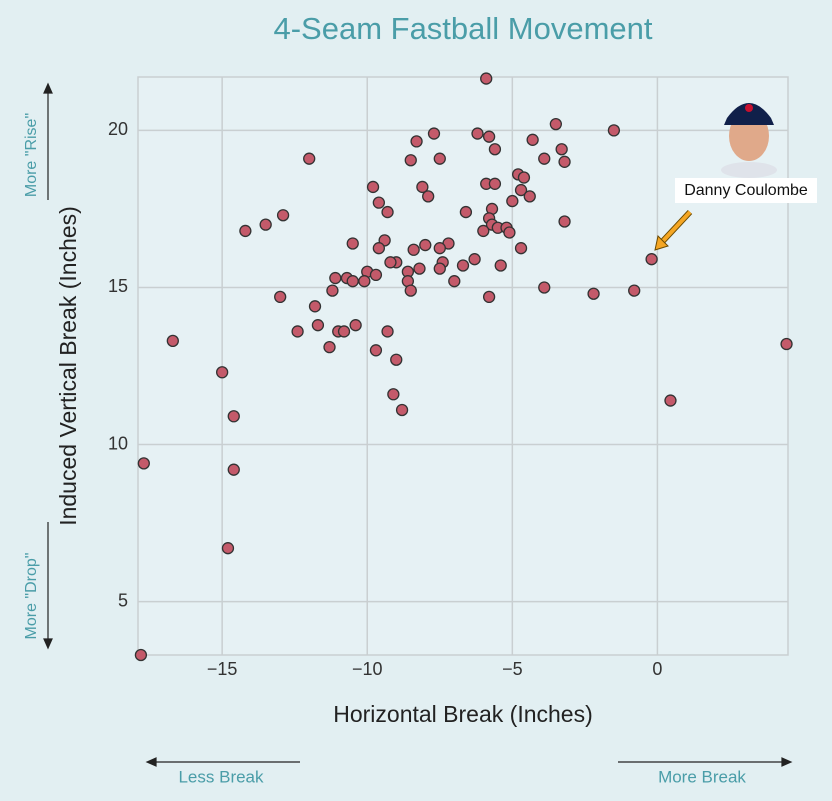  I want to click on annotation: Danny Coulombe, so click(746, 190).